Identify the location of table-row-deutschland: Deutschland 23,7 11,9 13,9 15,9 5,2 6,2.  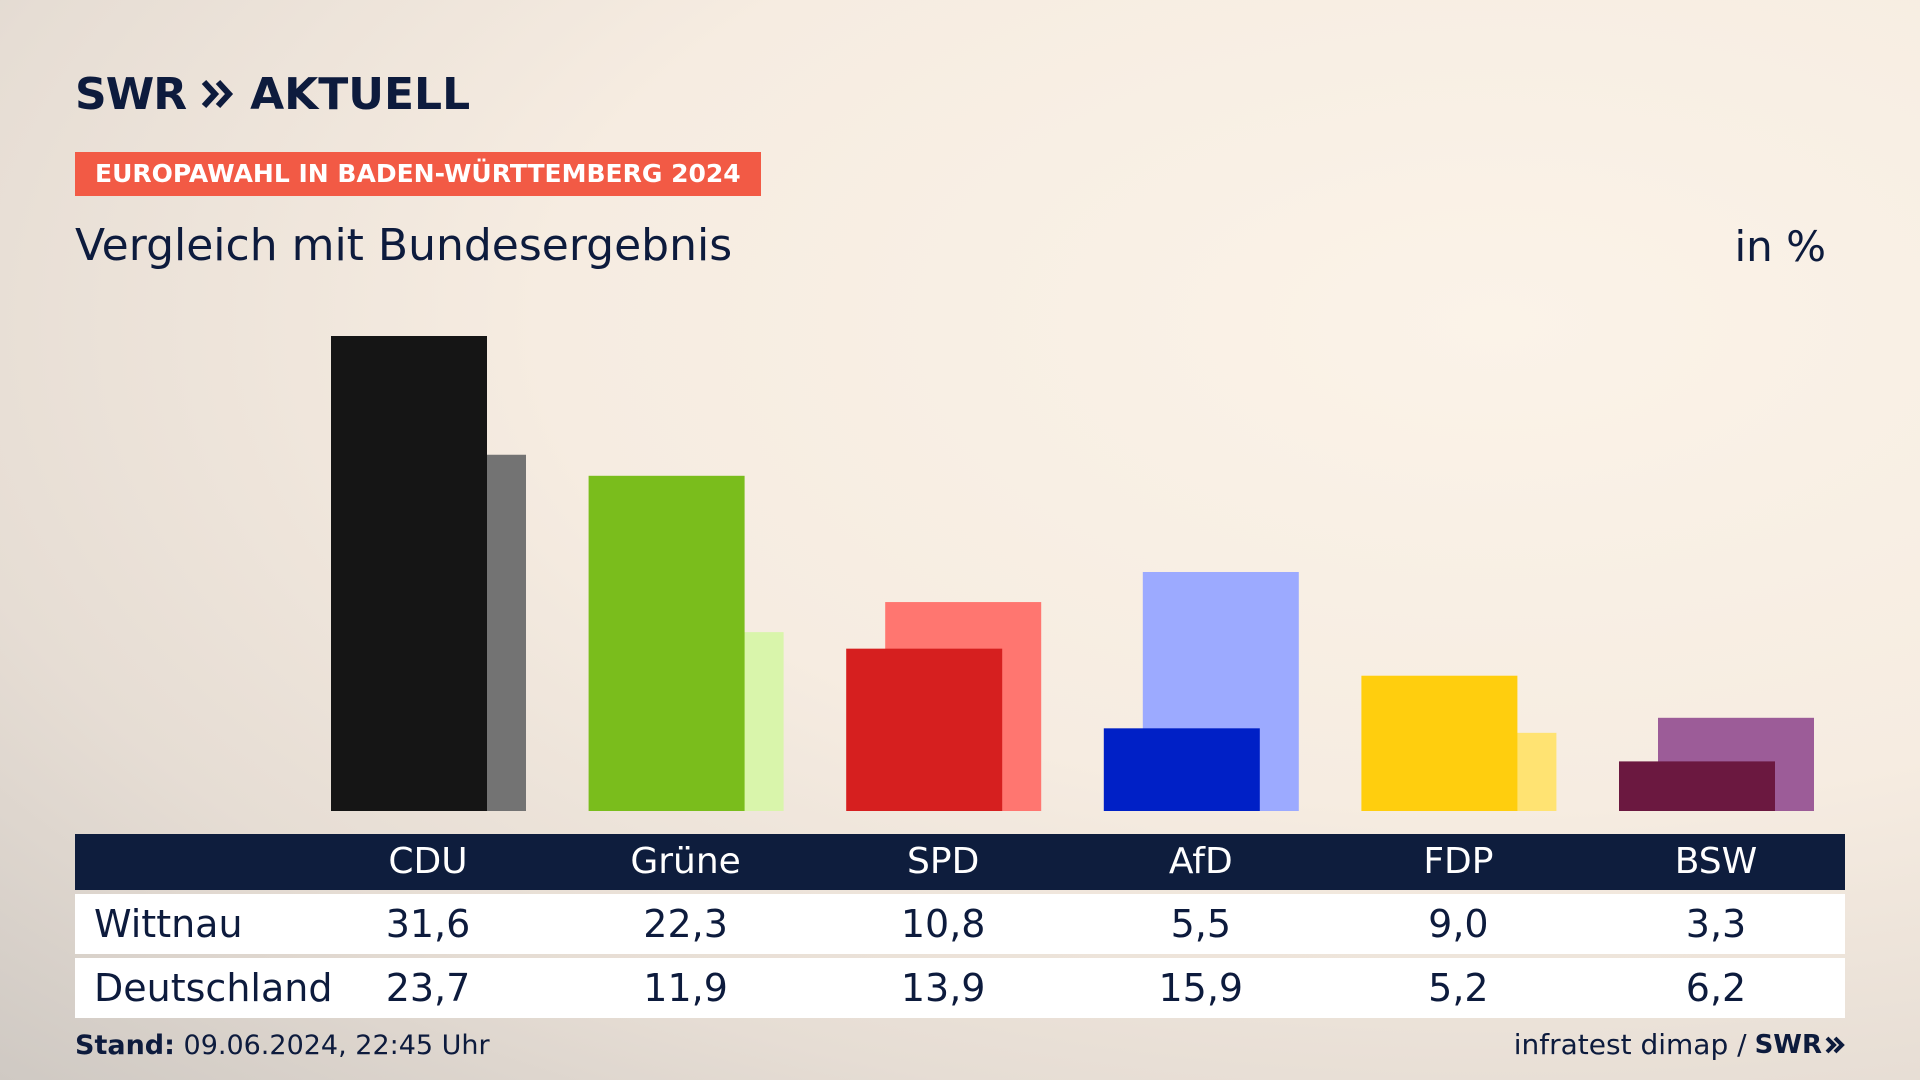
(960, 988).